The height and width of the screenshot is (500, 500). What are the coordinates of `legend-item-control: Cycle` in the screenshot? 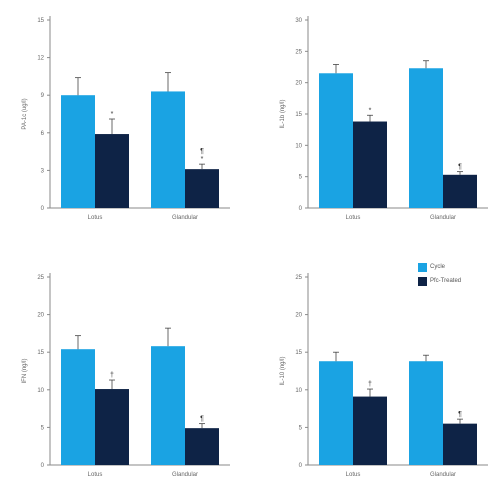 It's located at (458, 267).